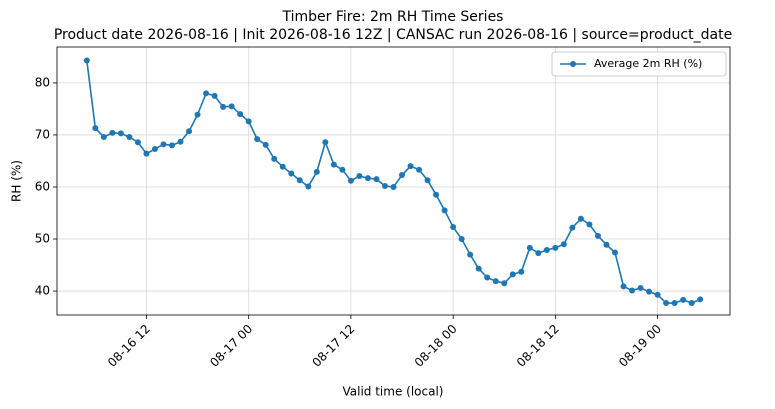  I want to click on x-tick-label: 08-17 12, so click(333, 346).